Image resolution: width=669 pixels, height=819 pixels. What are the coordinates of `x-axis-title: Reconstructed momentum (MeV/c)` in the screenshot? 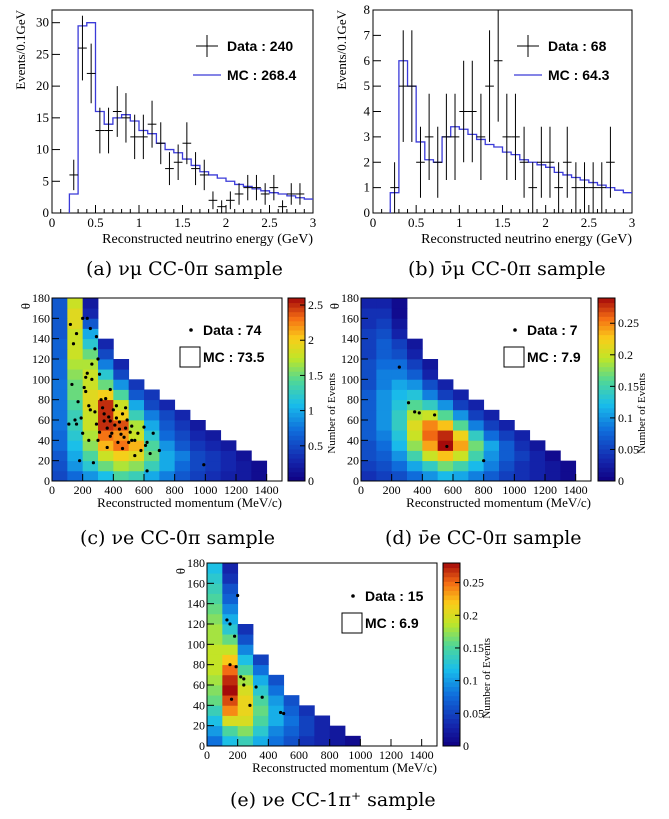 It's located at (344, 767).